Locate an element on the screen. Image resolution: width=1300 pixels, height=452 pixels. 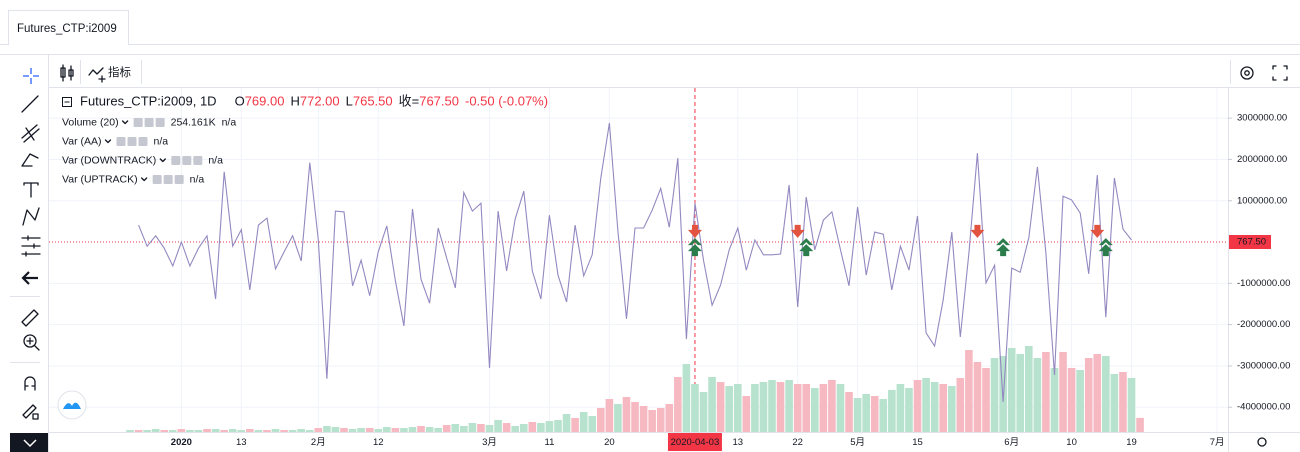
crosshair-label: 2020-04-03 is located at coordinates (695, 442).